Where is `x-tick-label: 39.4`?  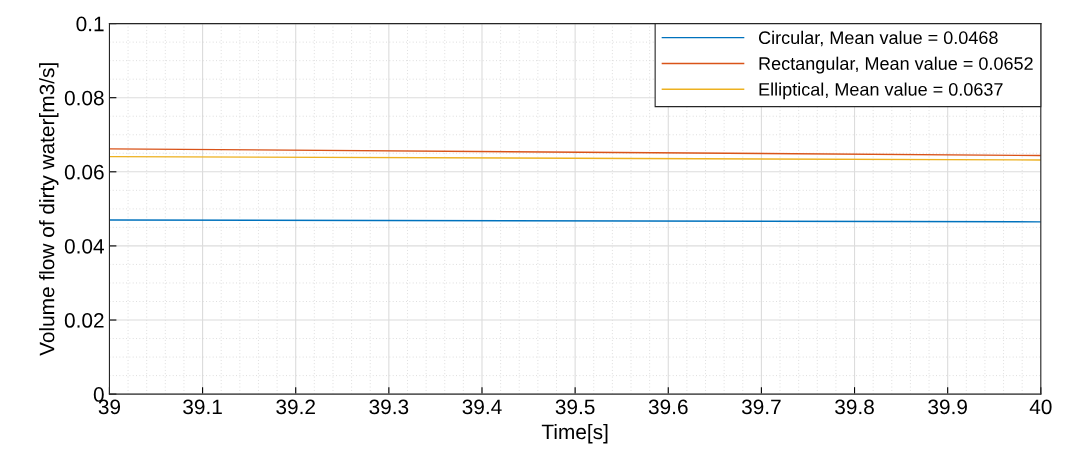
x-tick-label: 39.4 is located at coordinates (482, 407).